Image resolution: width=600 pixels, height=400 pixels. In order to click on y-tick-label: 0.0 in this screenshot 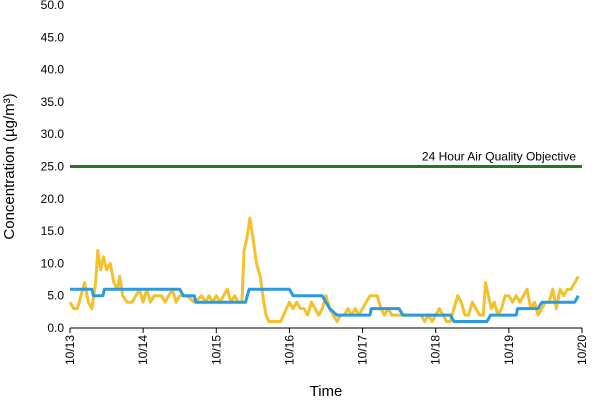, I will do `click(55, 328)`.